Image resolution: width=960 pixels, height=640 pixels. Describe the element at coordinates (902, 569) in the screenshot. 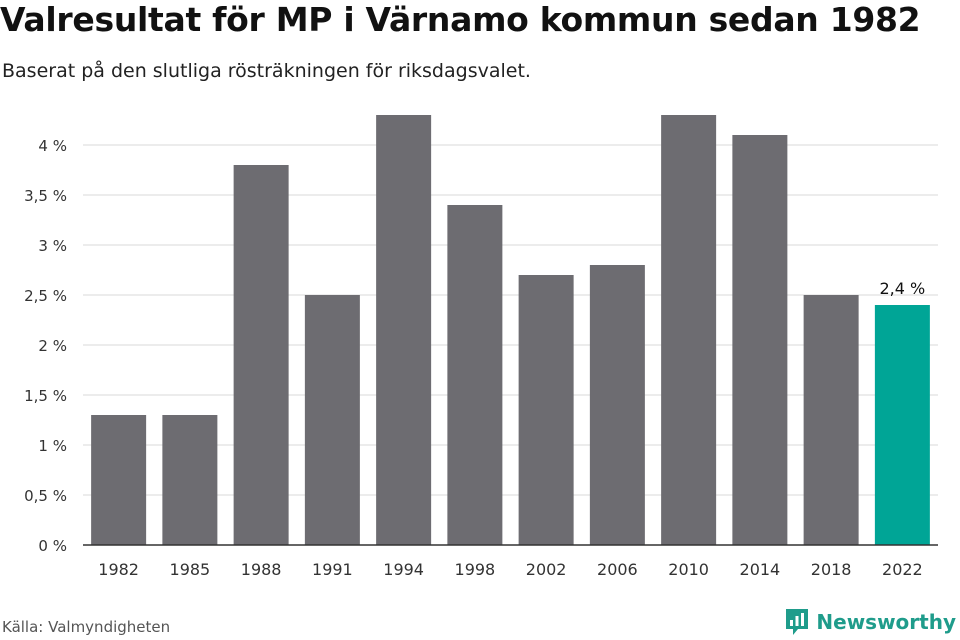

I see `x-tick-label: 2022` at that location.